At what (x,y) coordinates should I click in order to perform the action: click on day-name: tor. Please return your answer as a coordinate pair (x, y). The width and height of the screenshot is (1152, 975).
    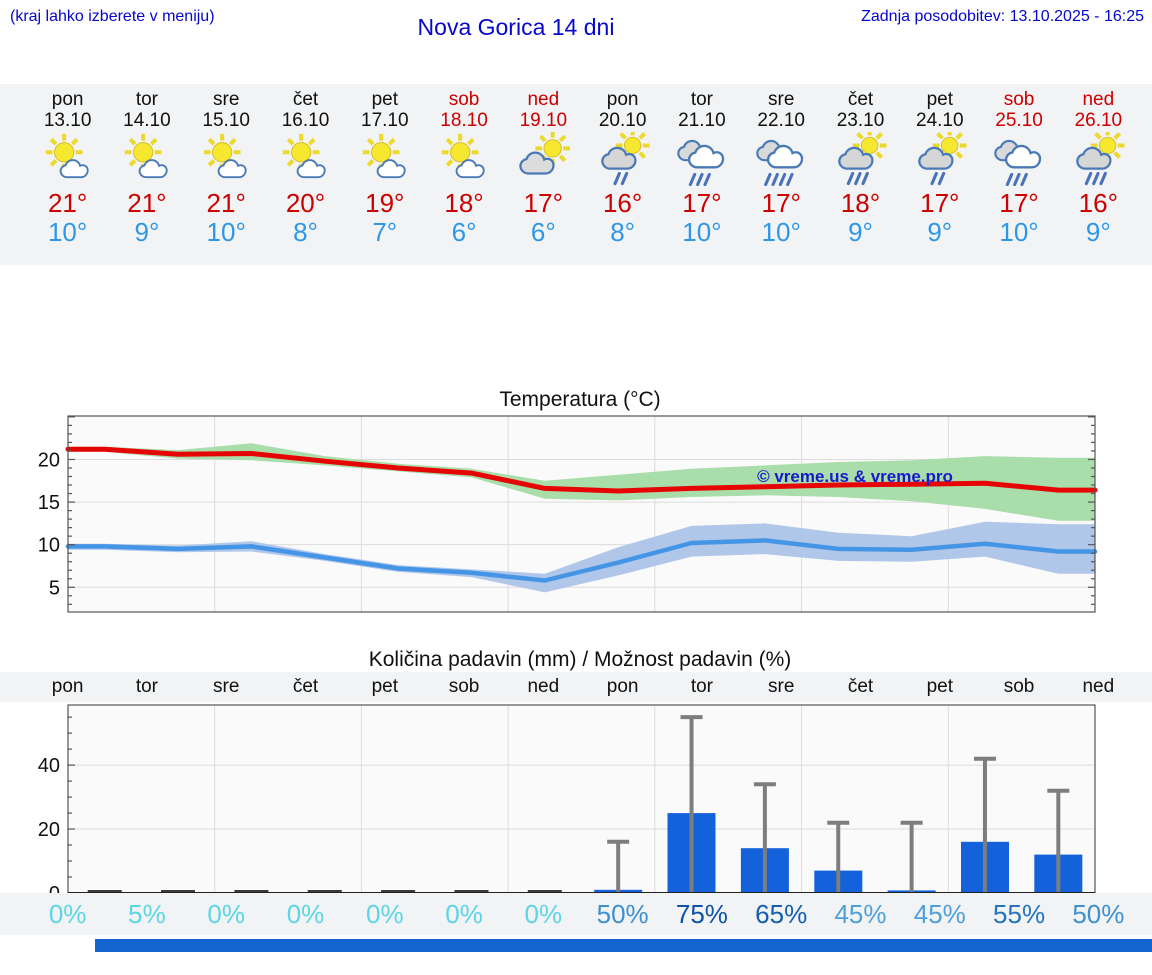
    Looking at the image, I should click on (702, 99).